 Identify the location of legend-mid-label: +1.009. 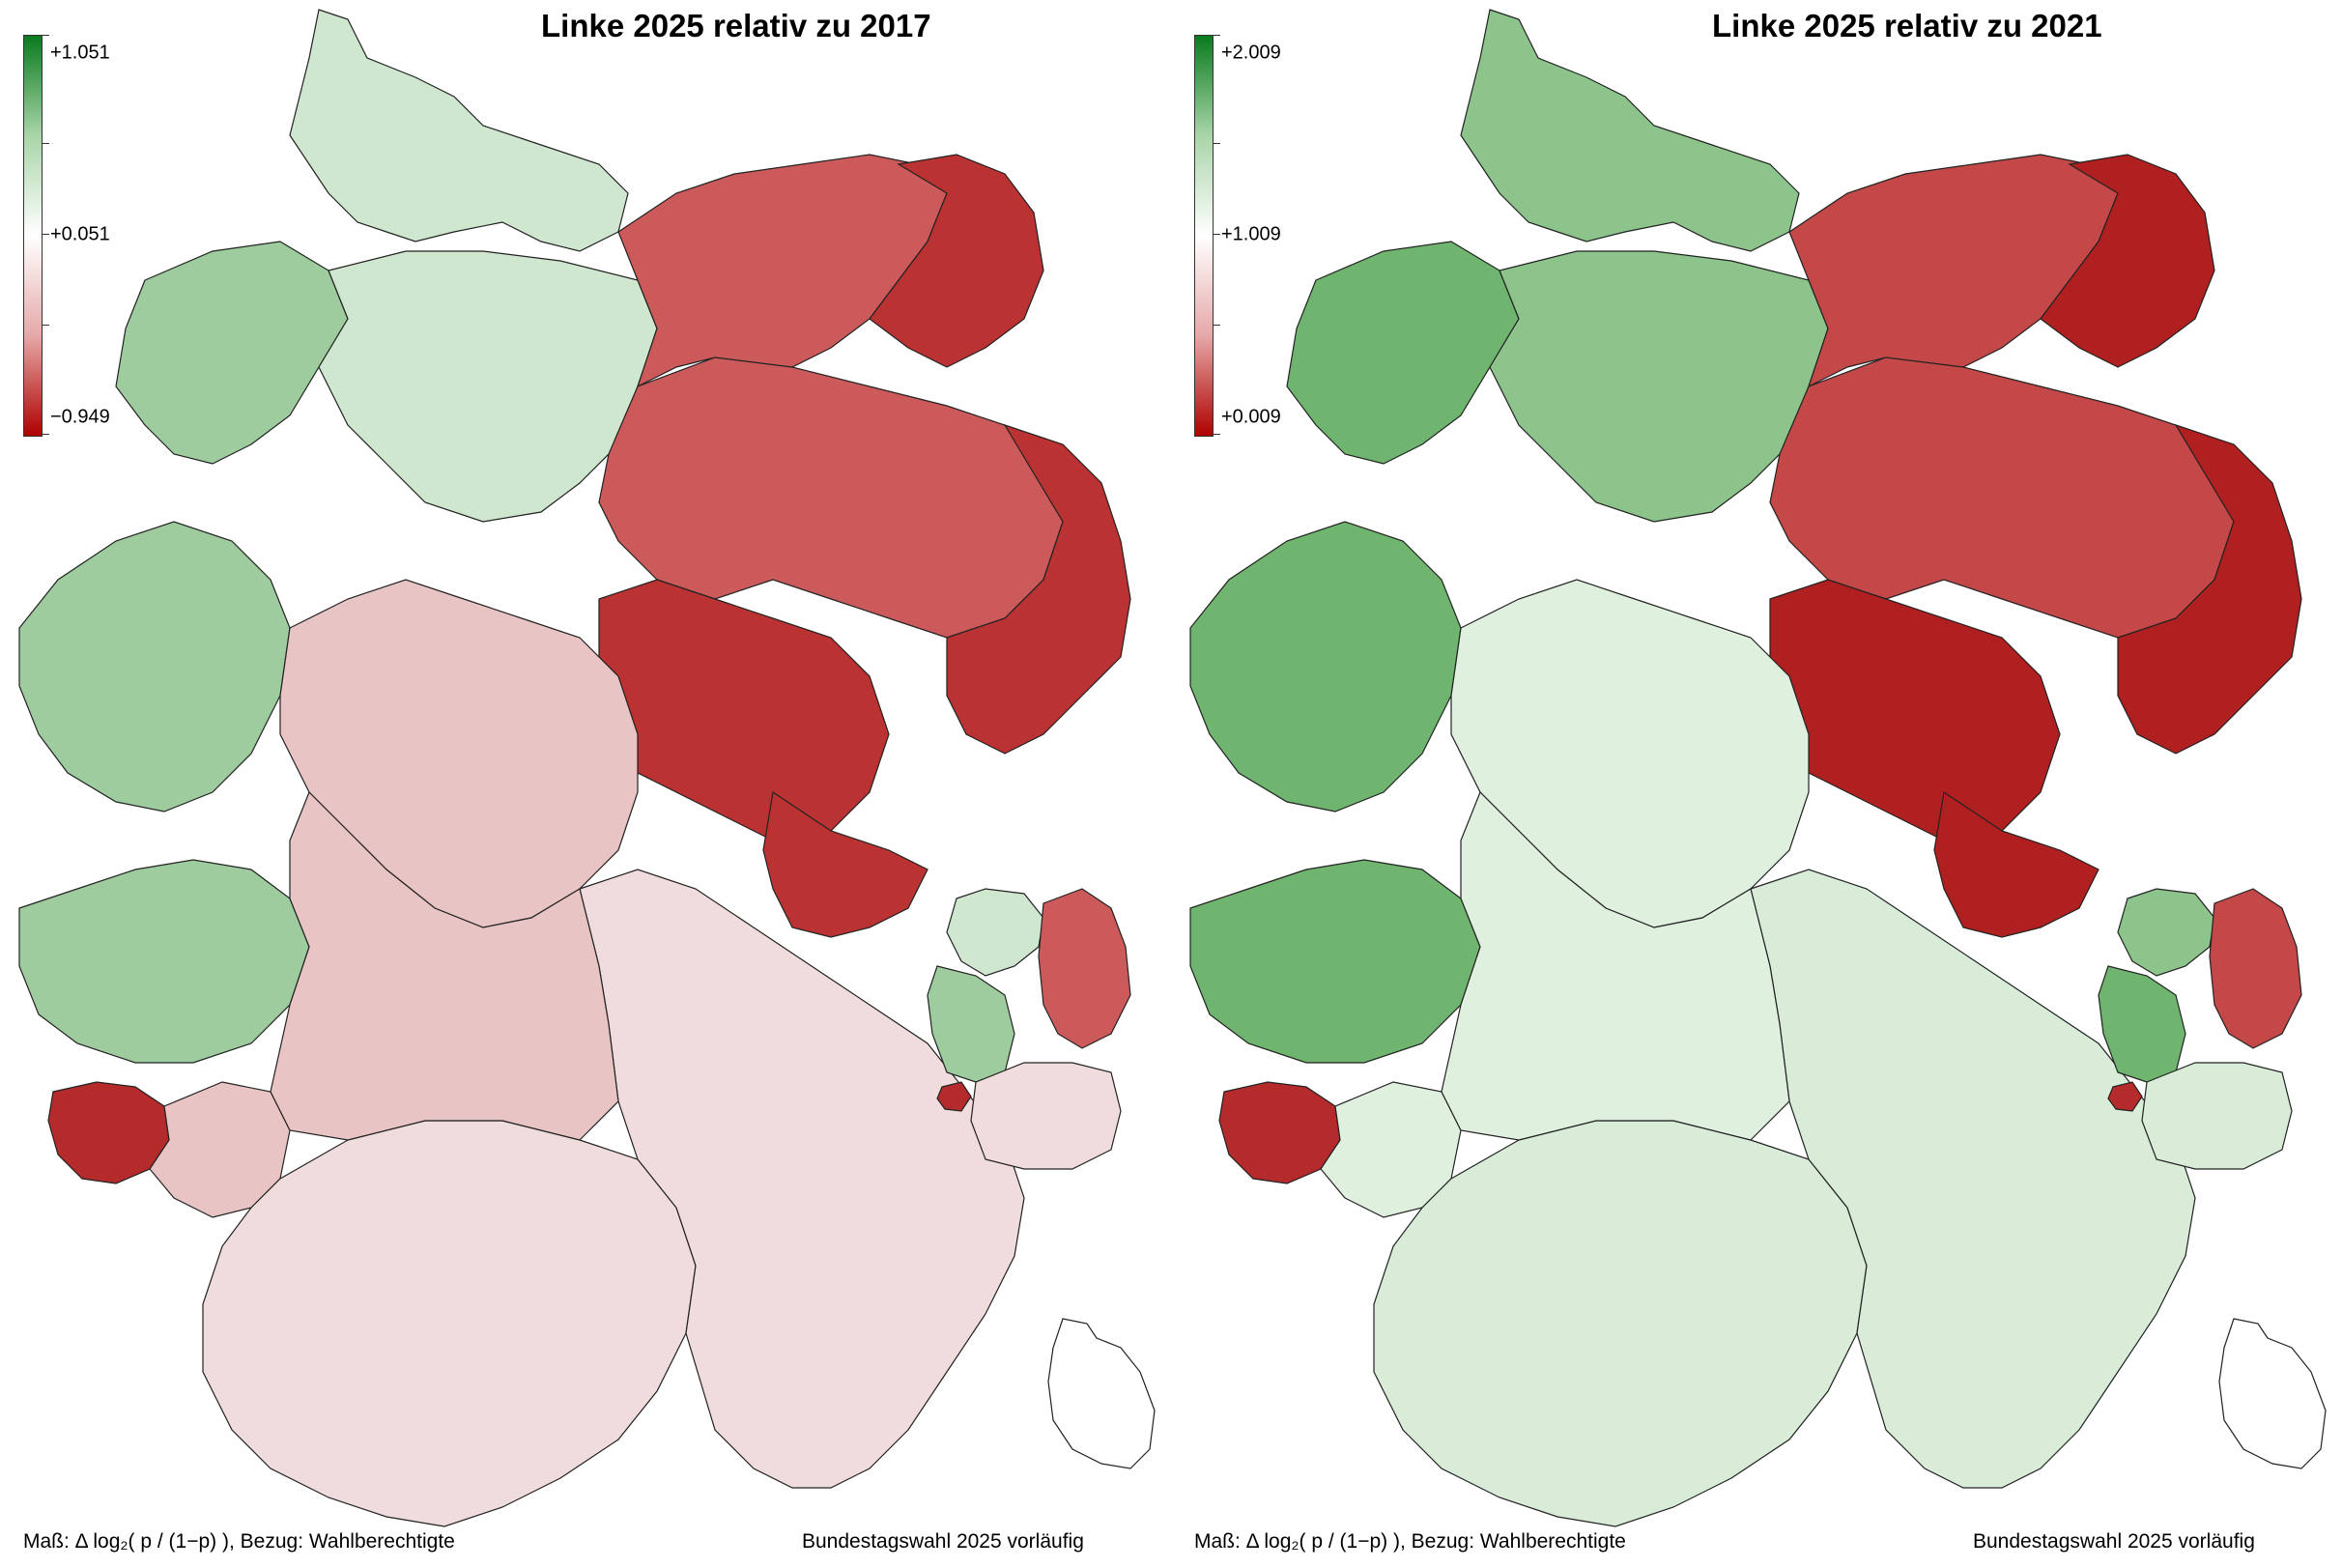
(1251, 234).